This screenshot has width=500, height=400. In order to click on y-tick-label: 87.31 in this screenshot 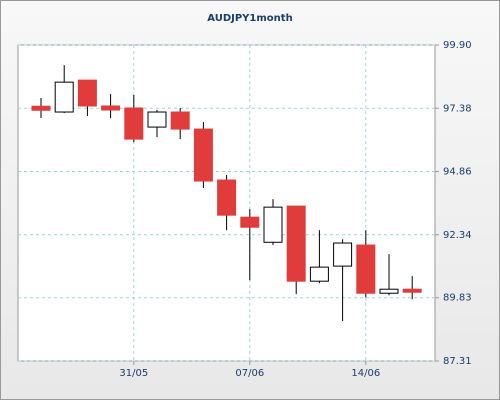, I will do `click(457, 361)`.